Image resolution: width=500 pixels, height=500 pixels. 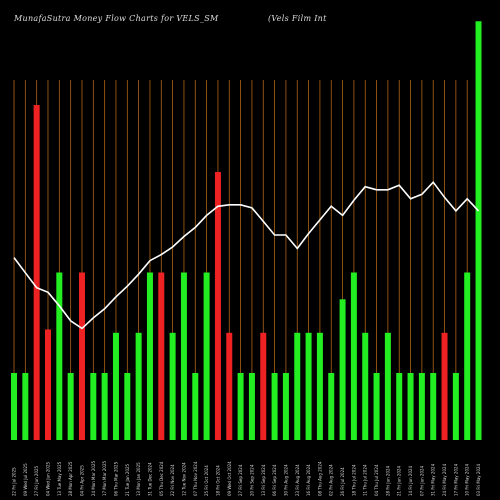 I want to click on x-tick-label: 30 Fri Aug 2024, so click(x=285, y=480).